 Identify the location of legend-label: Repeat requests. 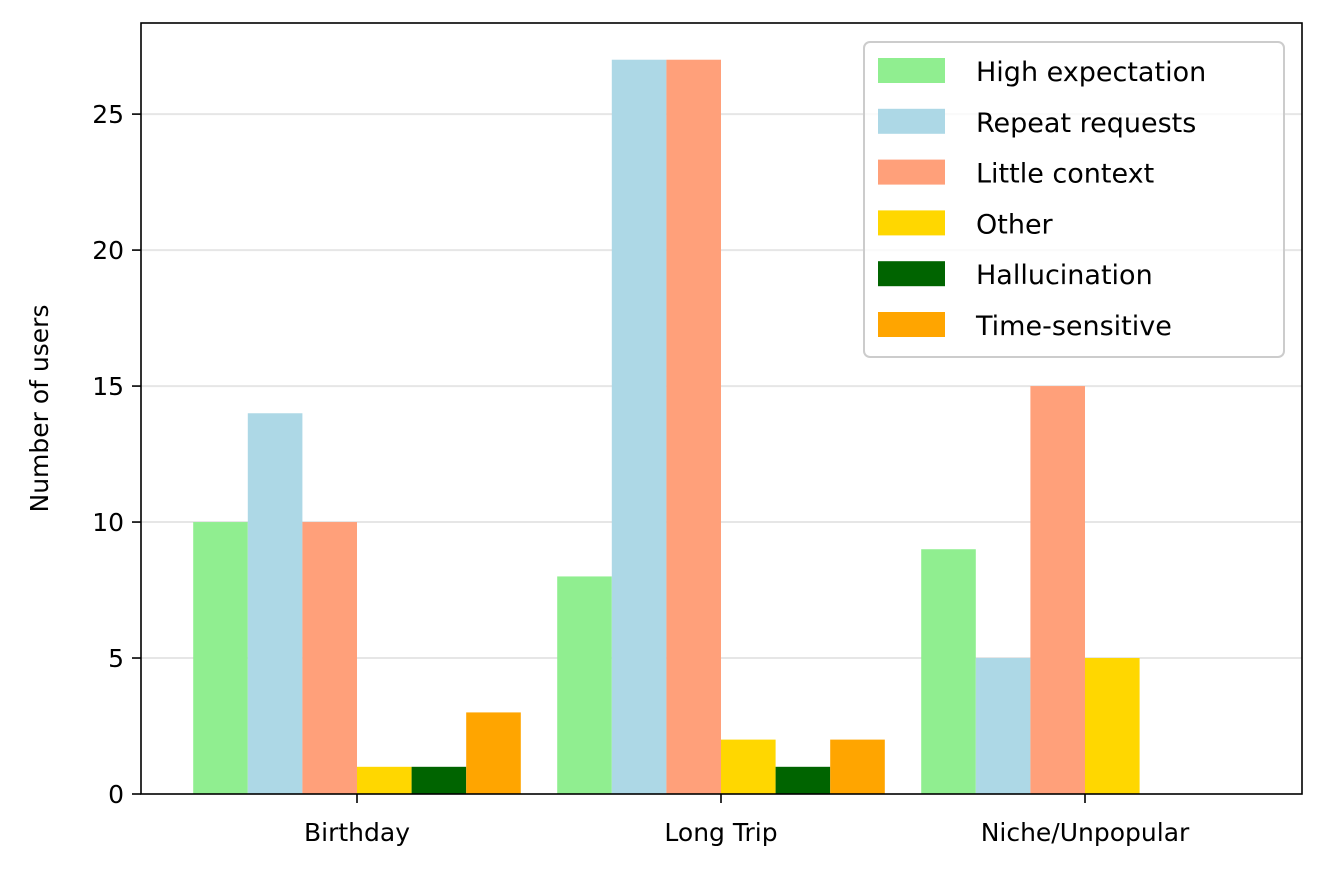
(1086, 123).